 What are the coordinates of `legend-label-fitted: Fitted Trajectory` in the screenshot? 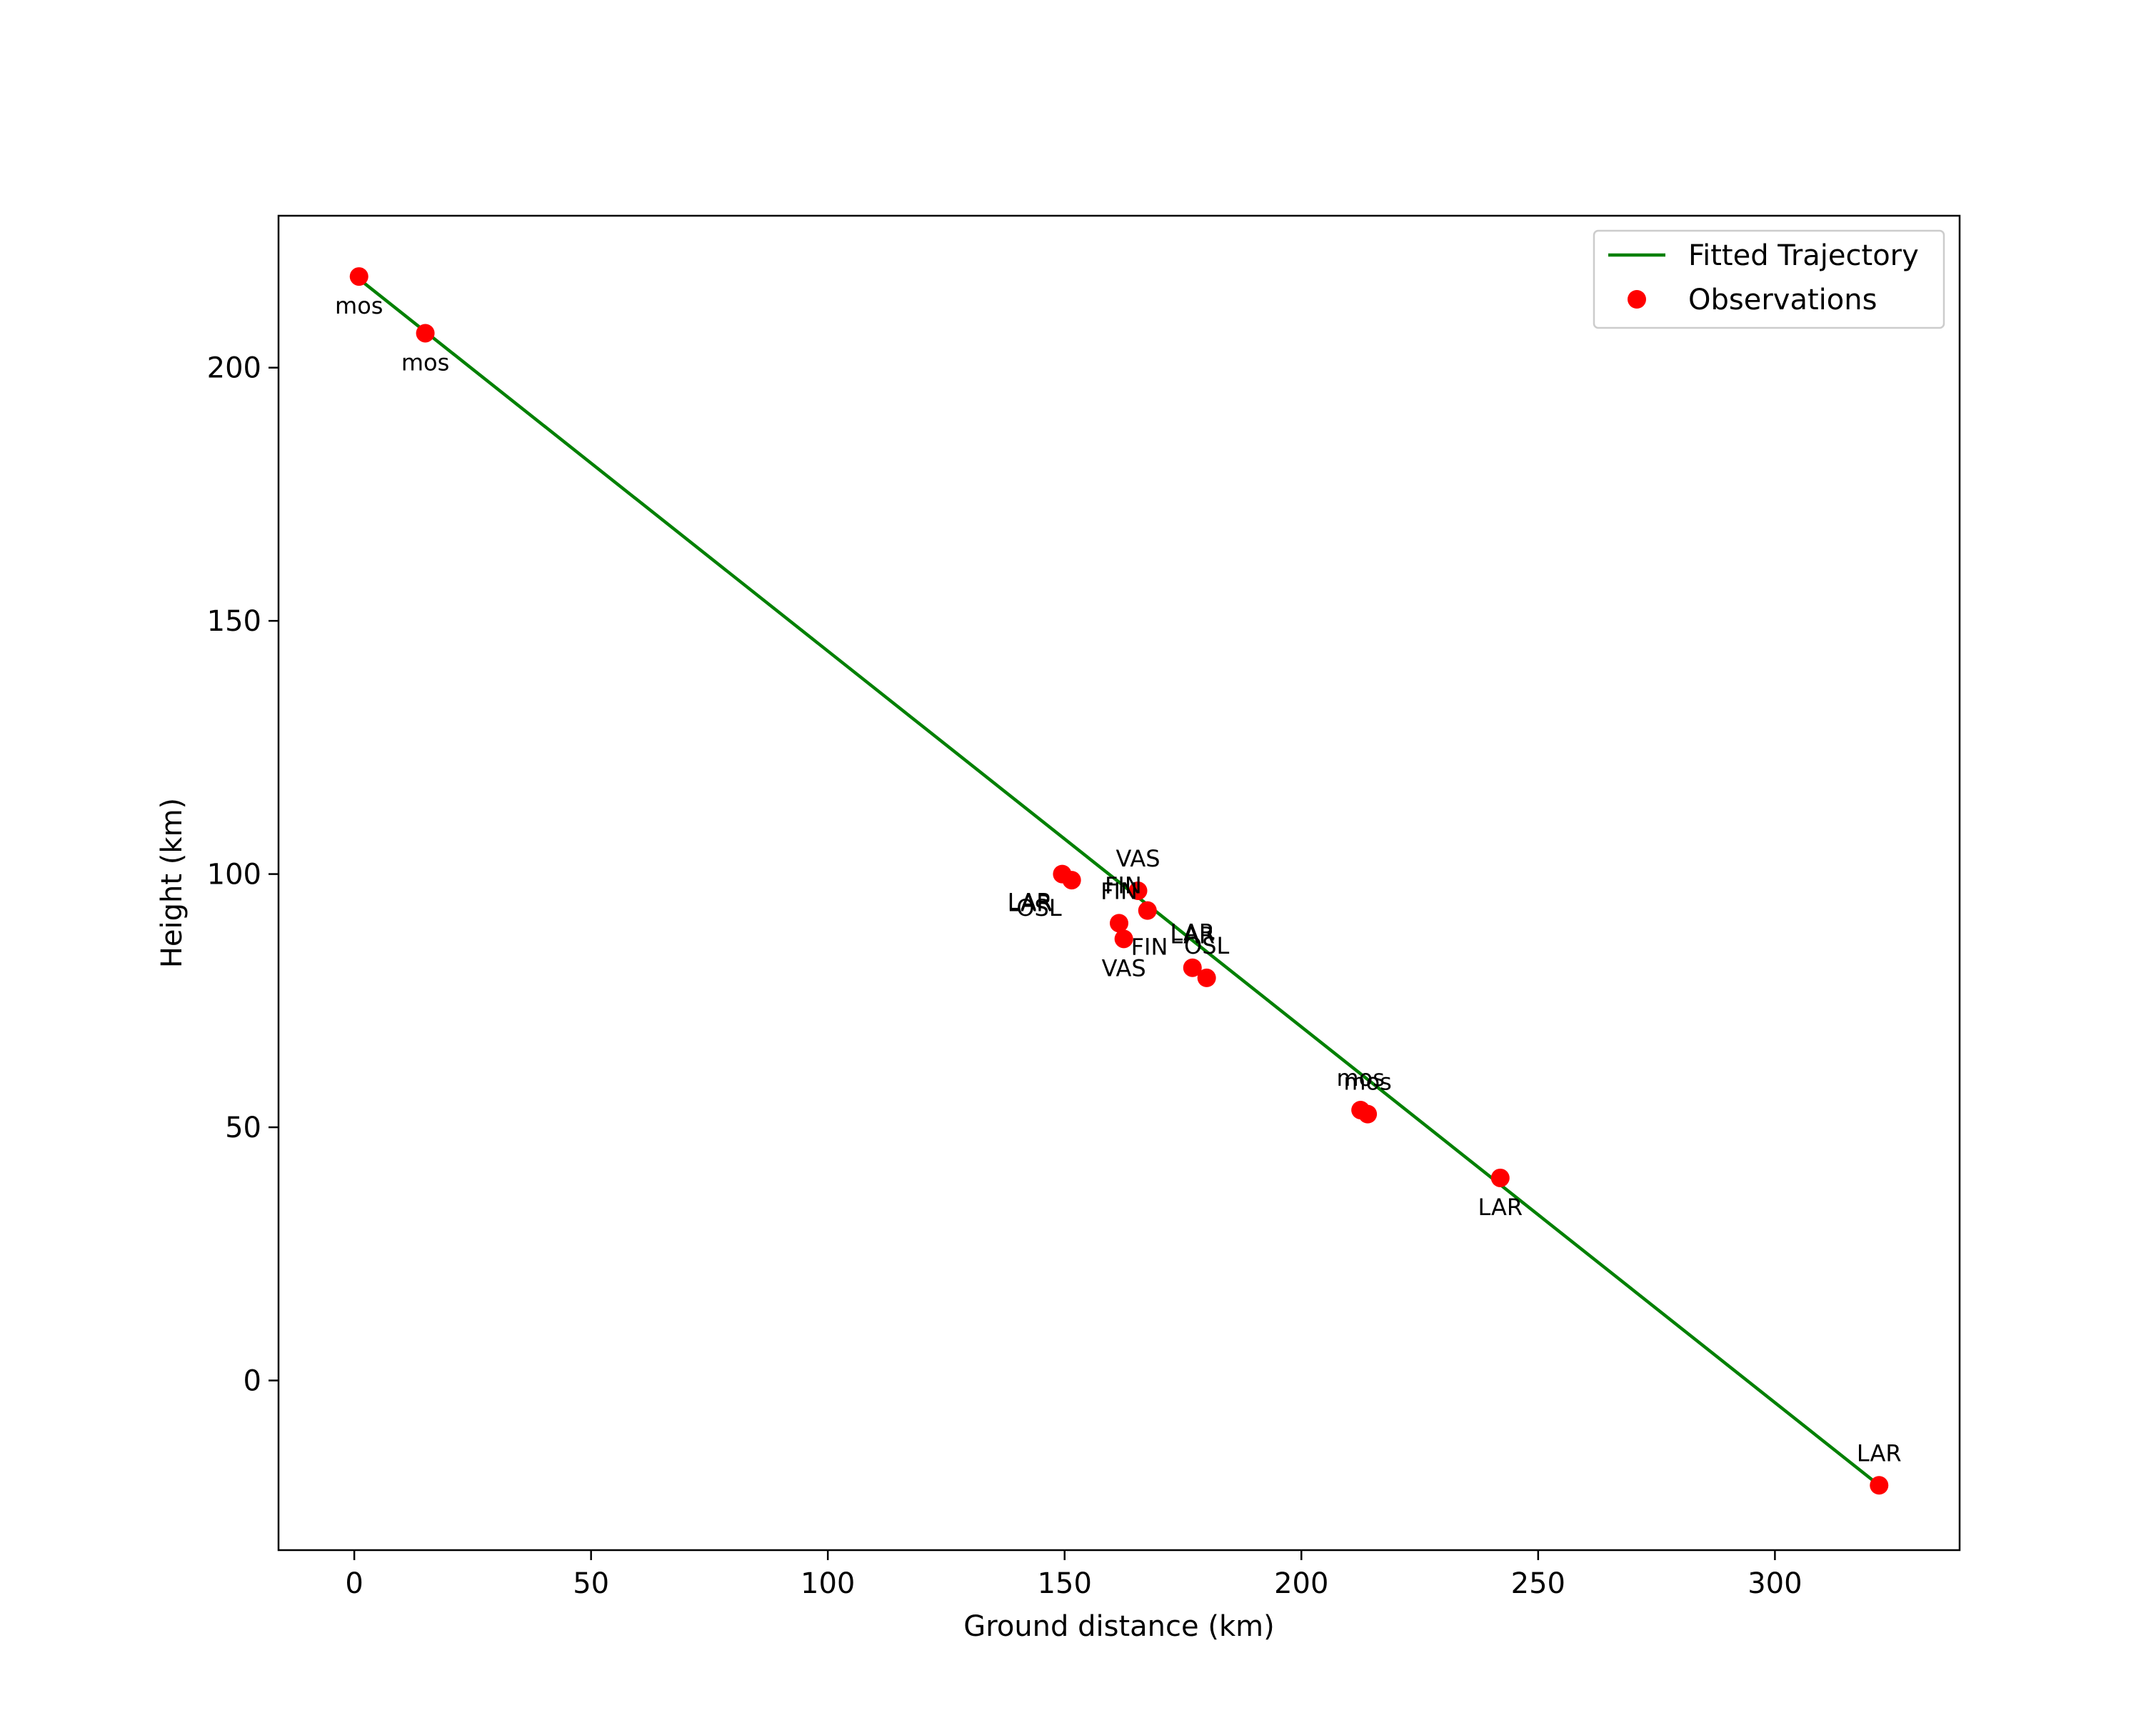 It's located at (1804, 255).